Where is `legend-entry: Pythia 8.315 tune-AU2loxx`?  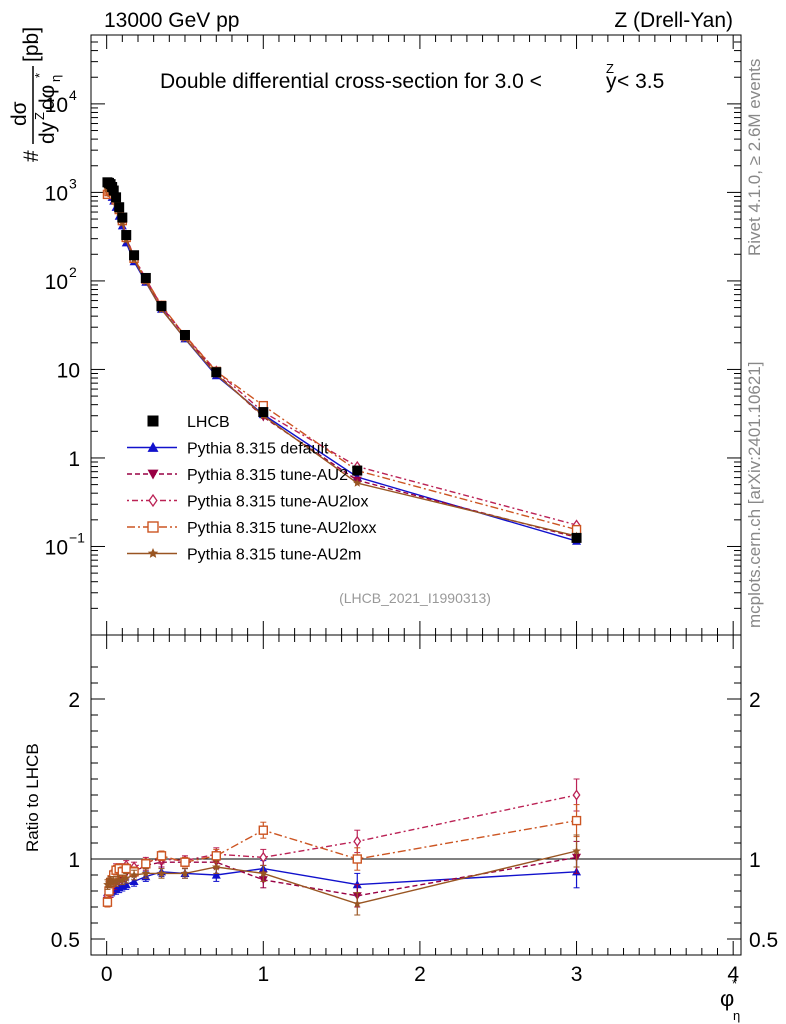
legend-entry: Pythia 8.315 tune-AU2loxx is located at coordinates (251, 528).